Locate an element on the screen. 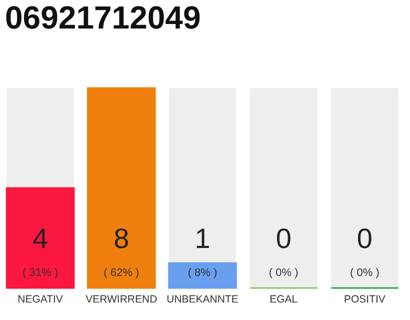 This screenshot has width=410, height=320. data-label: 1 is located at coordinates (202, 238).